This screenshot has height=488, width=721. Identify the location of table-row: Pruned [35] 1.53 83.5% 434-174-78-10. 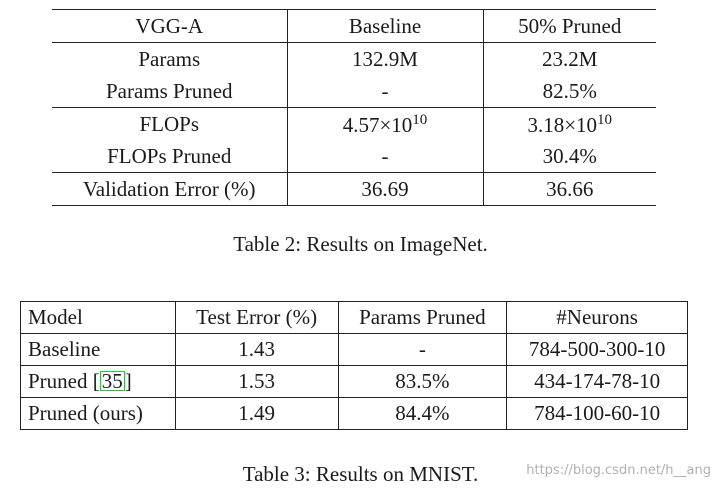
(354, 381).